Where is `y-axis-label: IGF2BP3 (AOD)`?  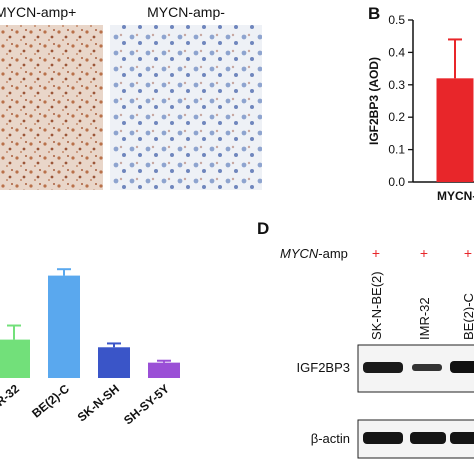 y-axis-label: IGF2BP3 (AOD) is located at coordinates (374, 101).